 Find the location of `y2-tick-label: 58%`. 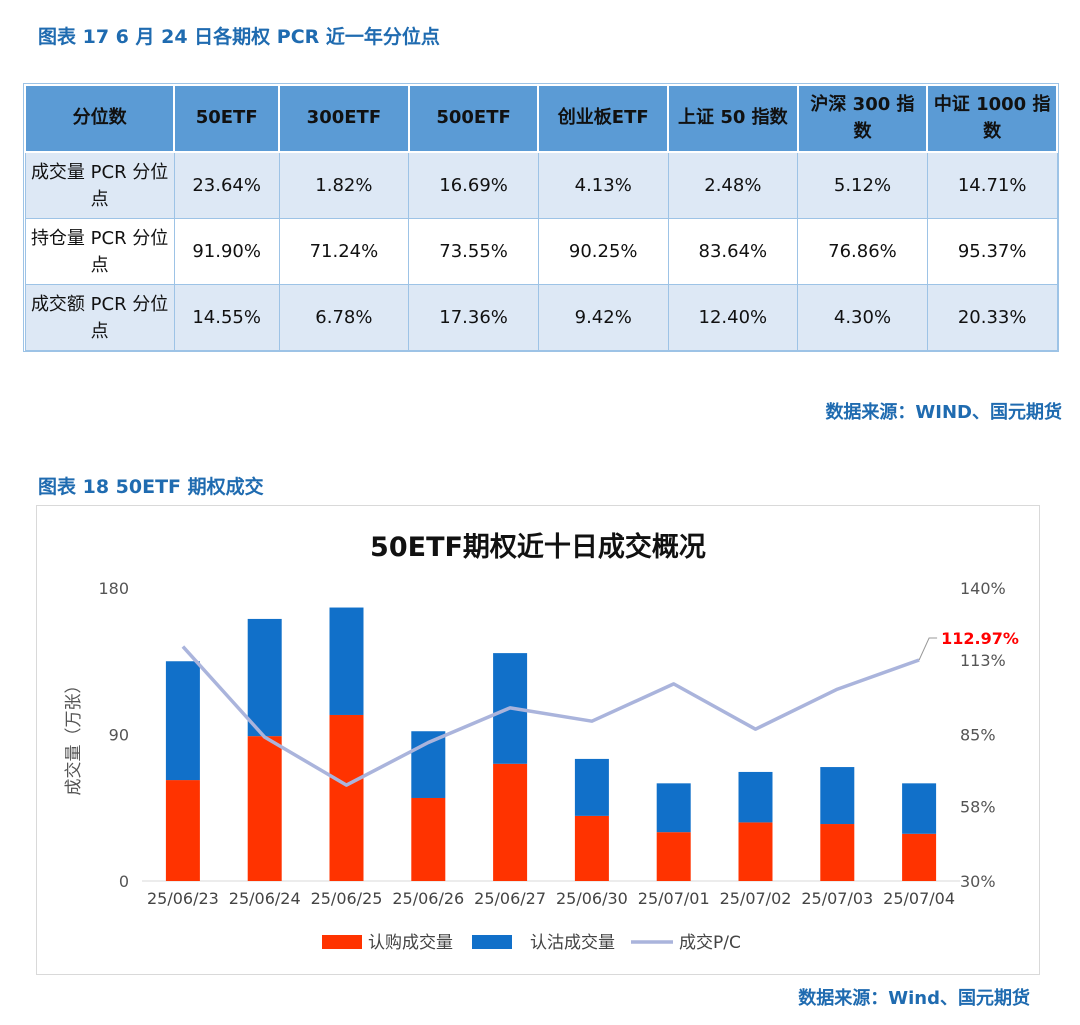

y2-tick-label: 58% is located at coordinates (978, 806).